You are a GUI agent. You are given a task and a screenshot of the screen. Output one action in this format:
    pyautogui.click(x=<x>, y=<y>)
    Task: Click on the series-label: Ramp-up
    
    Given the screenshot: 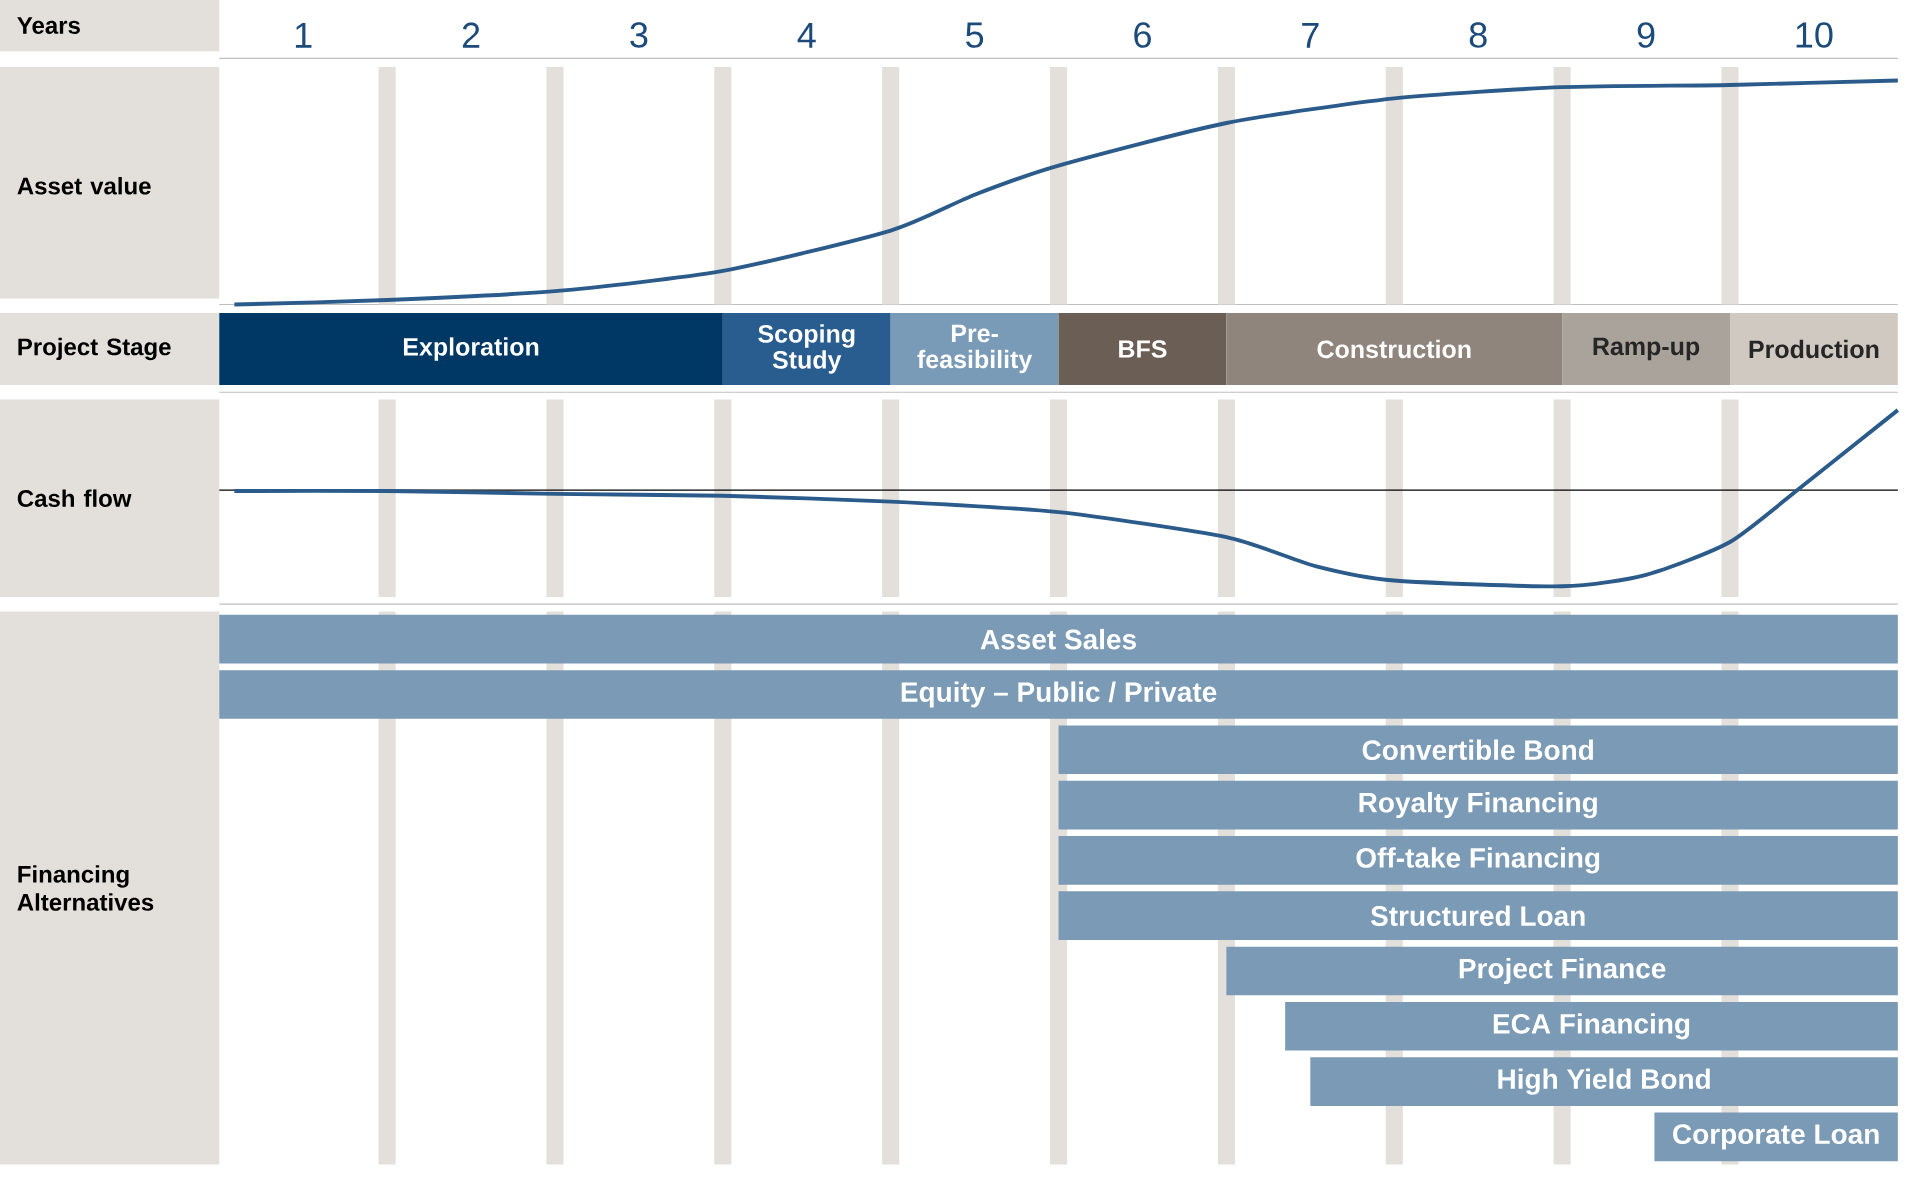 What is the action you would take?
    pyautogui.click(x=1646, y=349)
    